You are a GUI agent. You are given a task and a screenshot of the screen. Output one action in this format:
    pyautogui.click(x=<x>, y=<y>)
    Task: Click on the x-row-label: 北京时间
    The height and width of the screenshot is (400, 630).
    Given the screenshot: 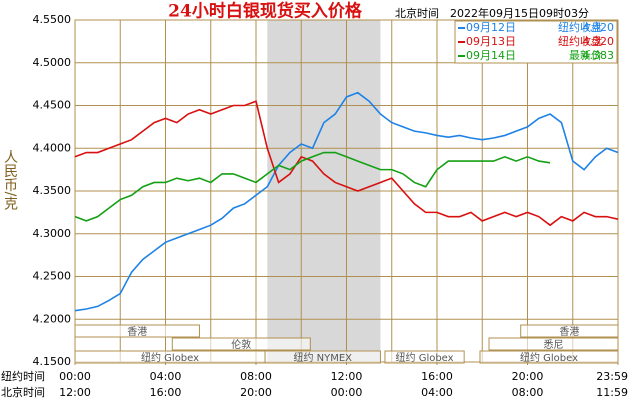 What is the action you would take?
    pyautogui.click(x=23, y=392)
    